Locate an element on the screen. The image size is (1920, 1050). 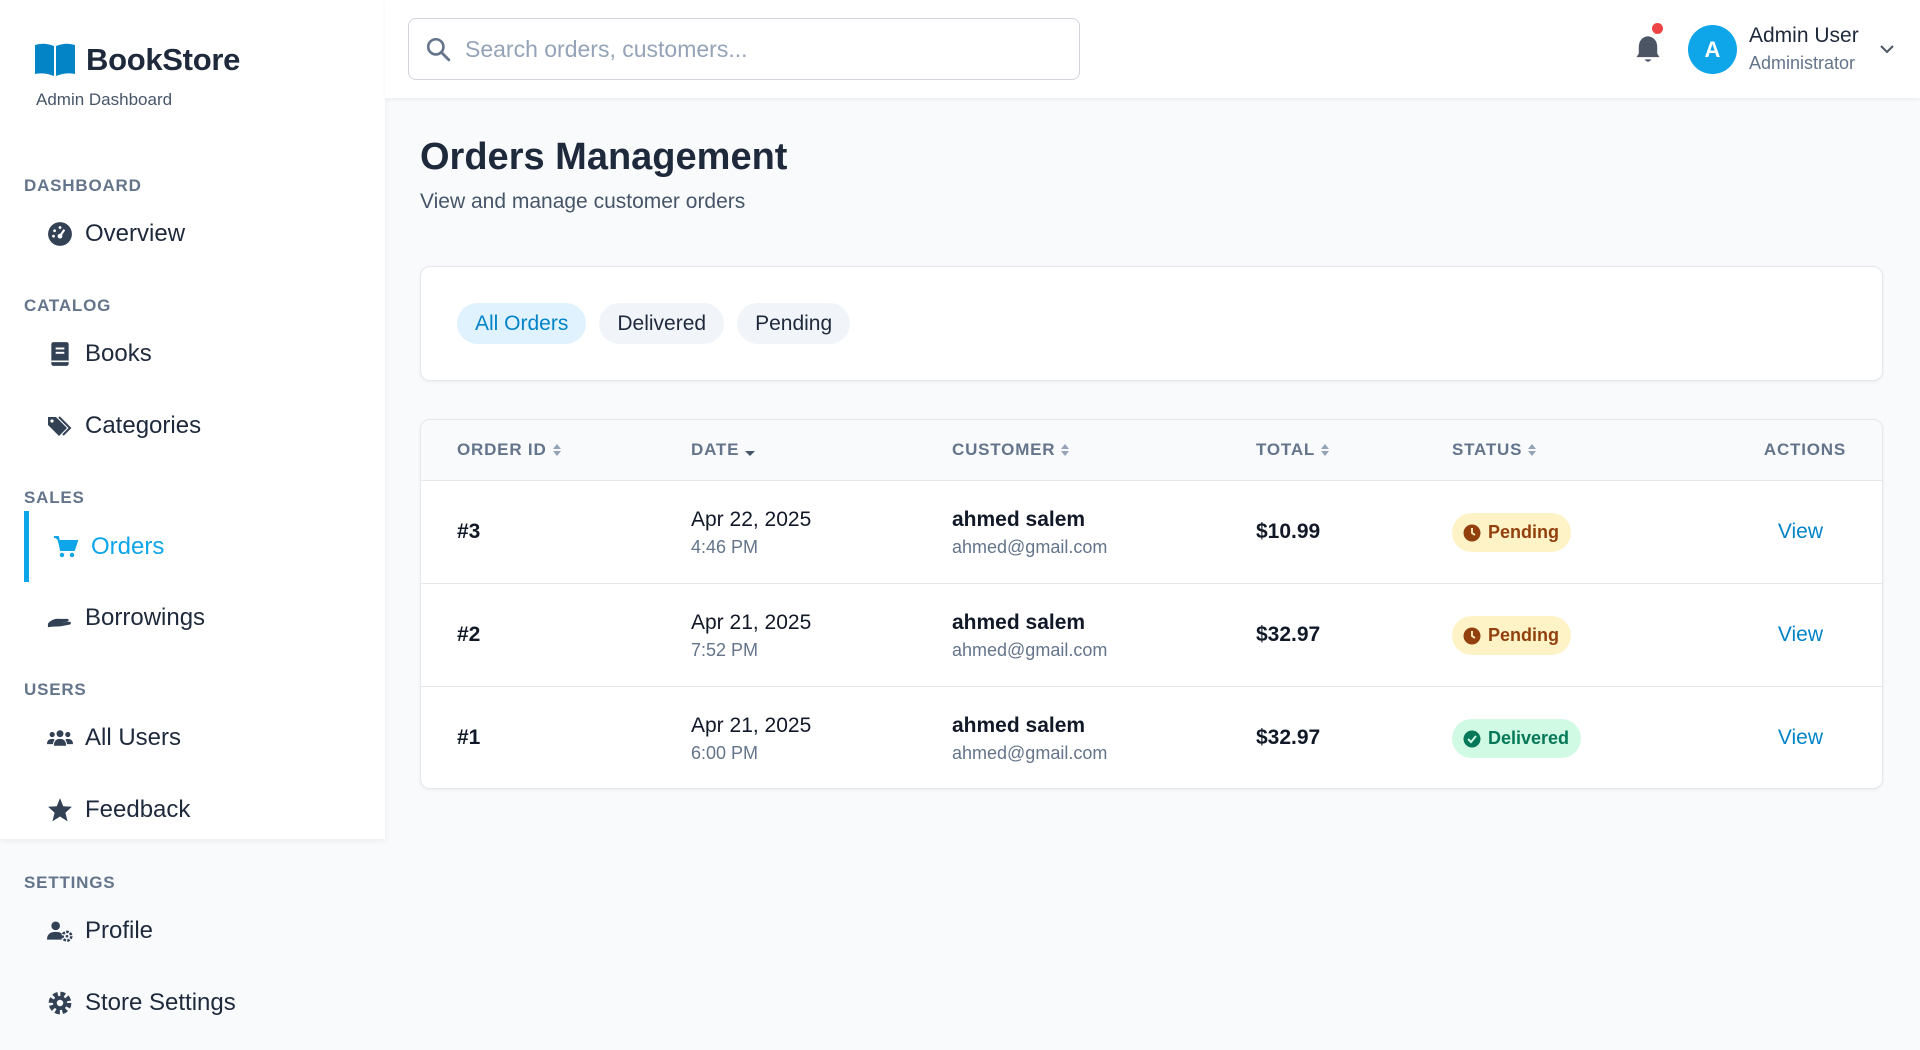
bell-icon is located at coordinates (1648, 49).